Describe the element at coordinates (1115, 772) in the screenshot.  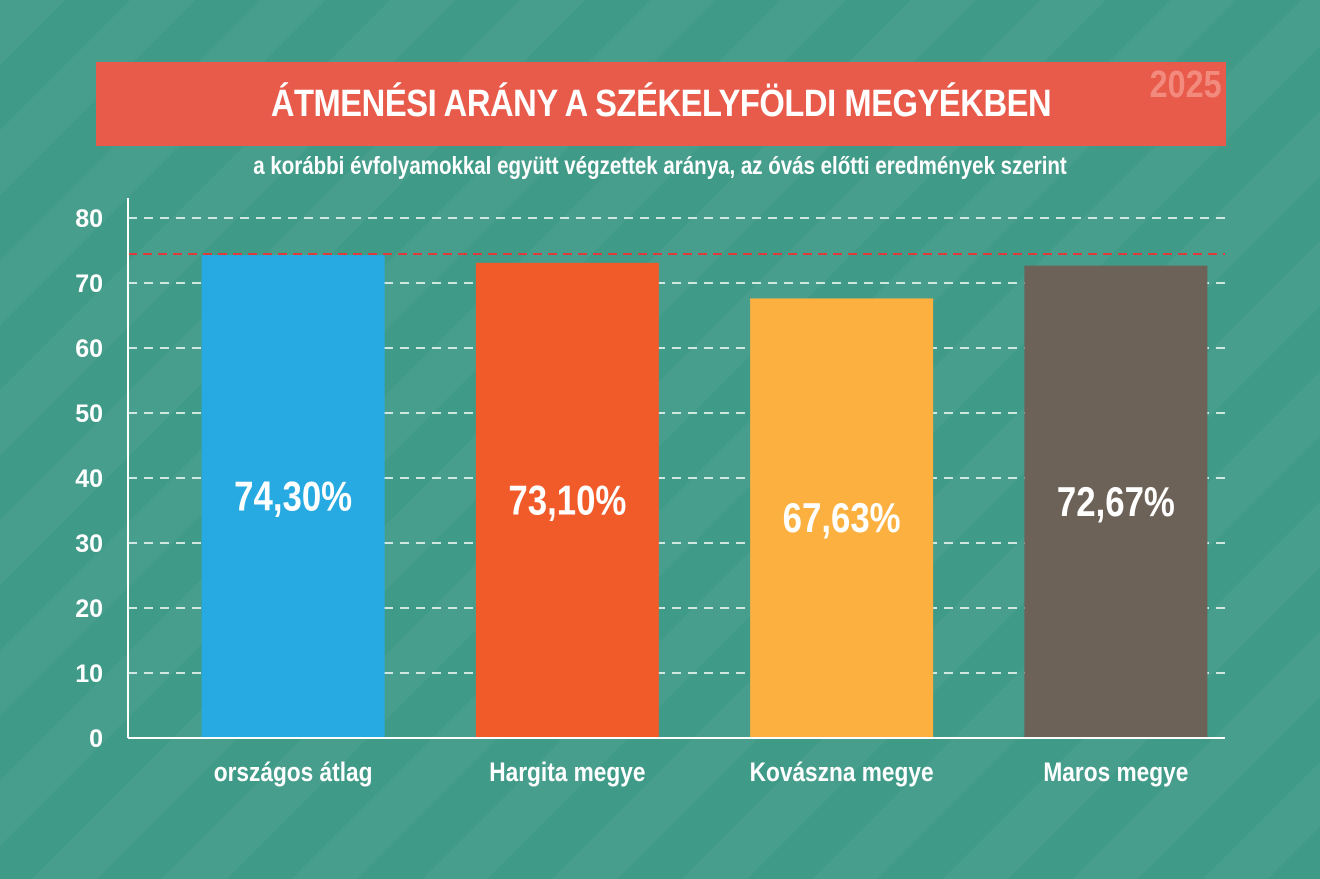
I see `x-category-label: Maros megye` at that location.